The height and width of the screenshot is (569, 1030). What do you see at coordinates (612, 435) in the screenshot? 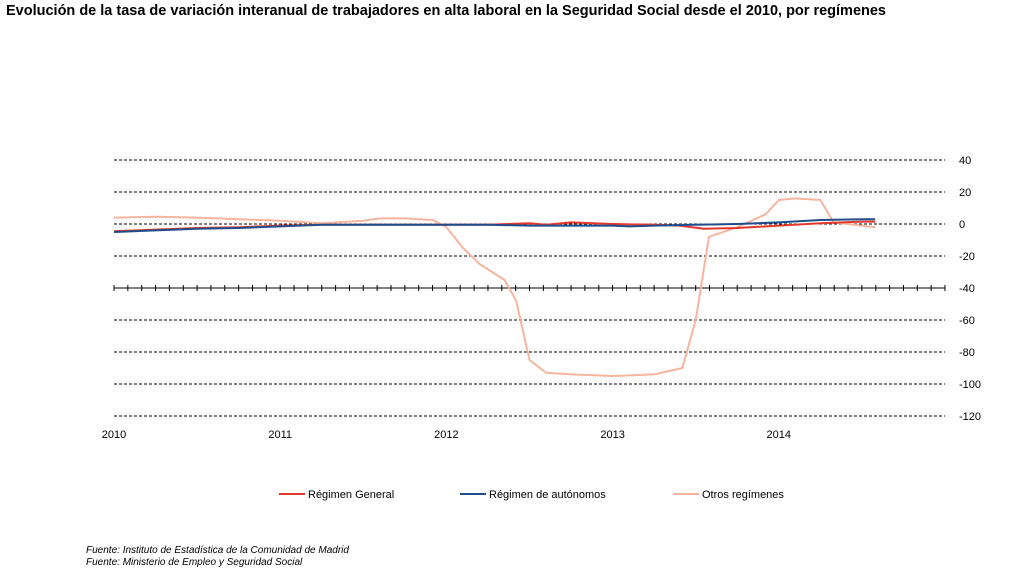
I see `x-tick-label: 2013` at bounding box center [612, 435].